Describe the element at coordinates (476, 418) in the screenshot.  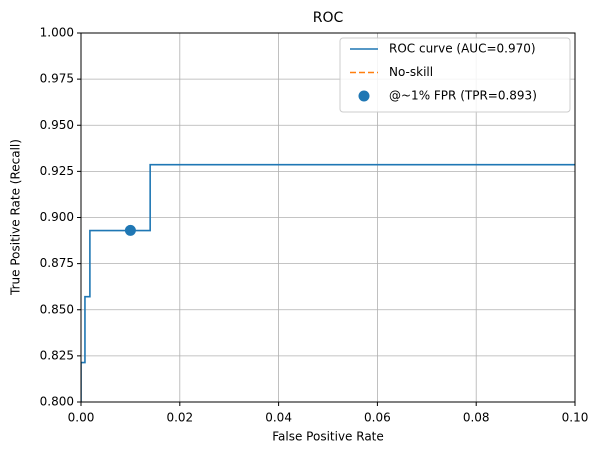
I see `x-tick-label: 0.08` at that location.